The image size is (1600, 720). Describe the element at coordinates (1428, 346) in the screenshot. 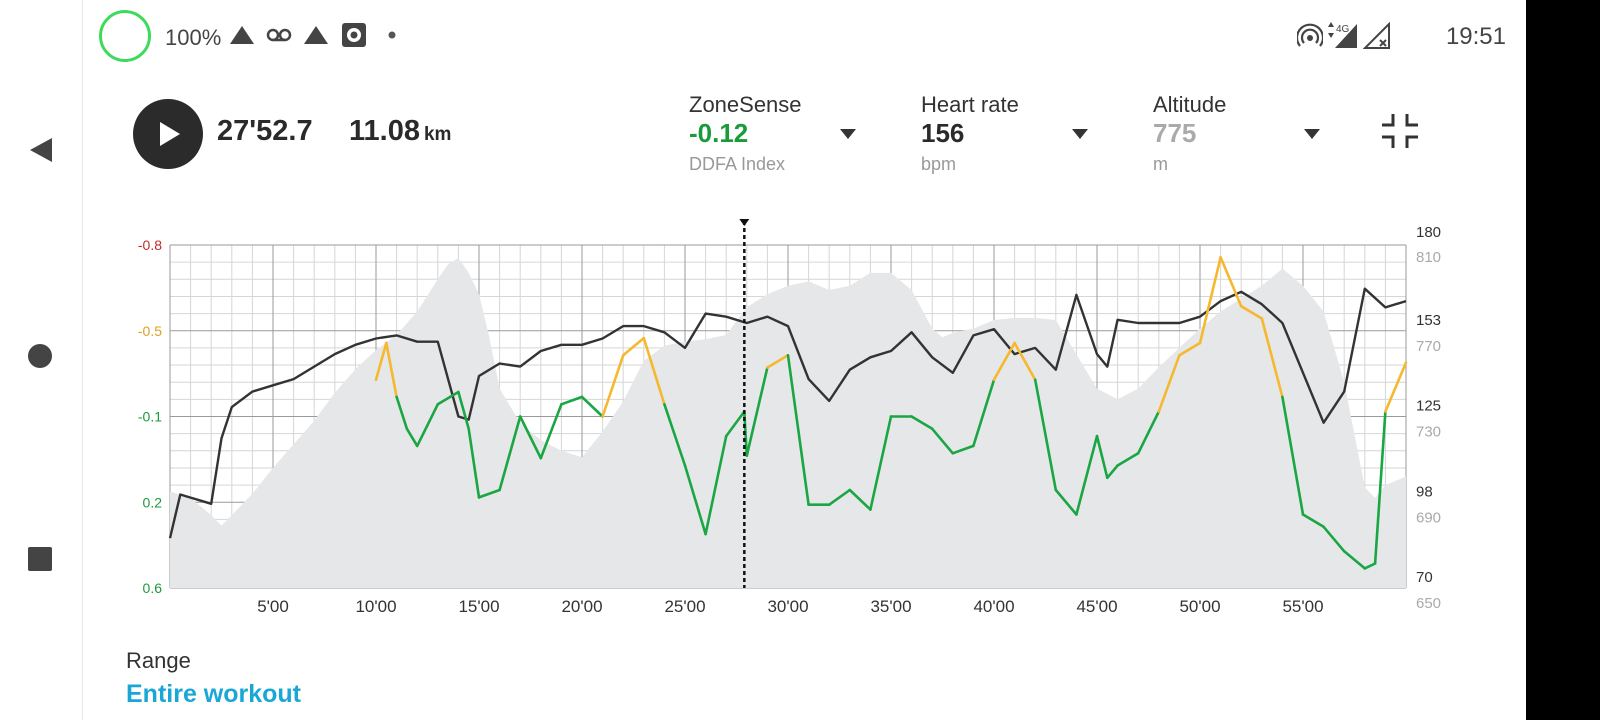

I see `altitude-tick-label: 770` at that location.